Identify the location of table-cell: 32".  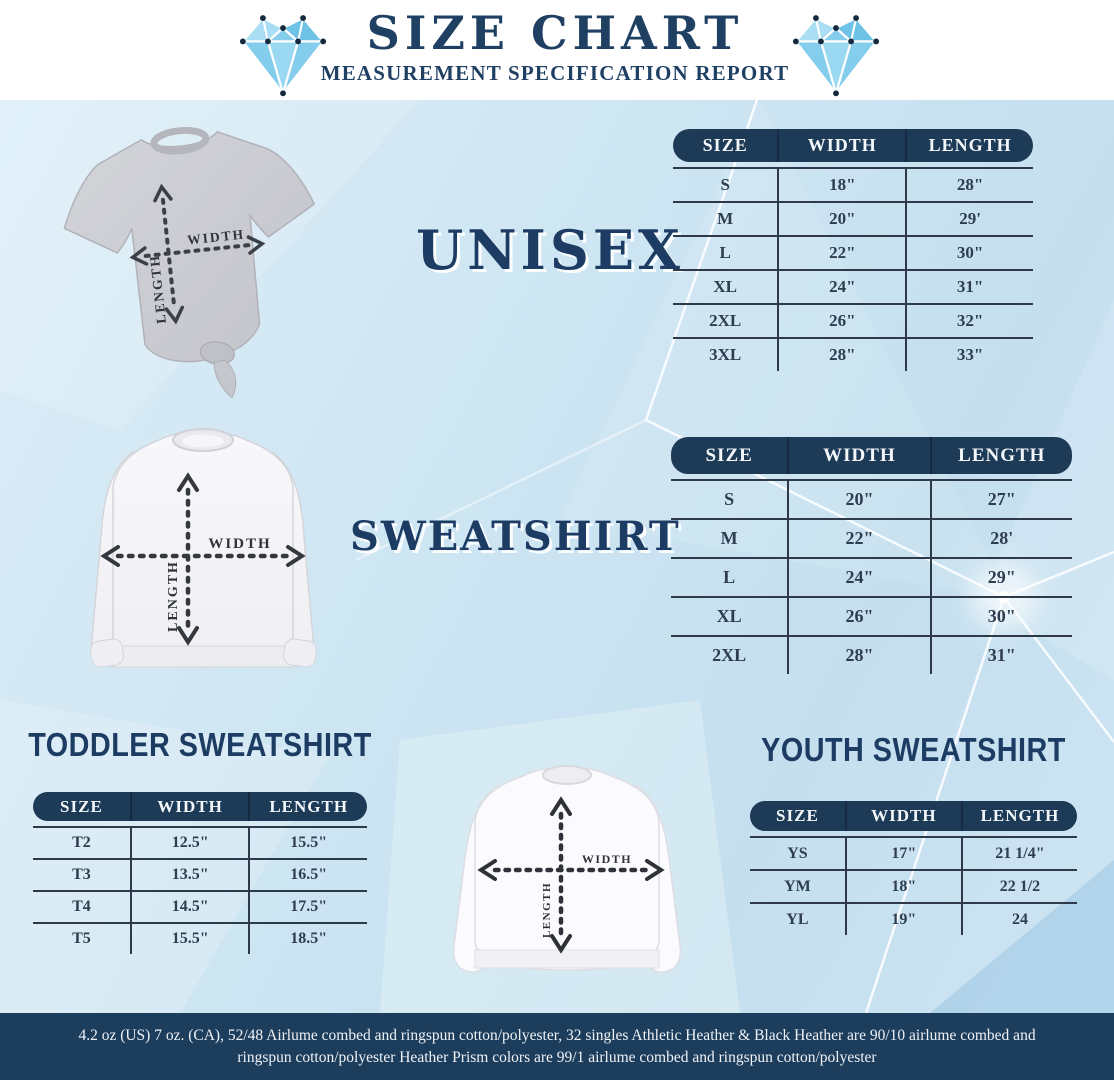
(969, 321).